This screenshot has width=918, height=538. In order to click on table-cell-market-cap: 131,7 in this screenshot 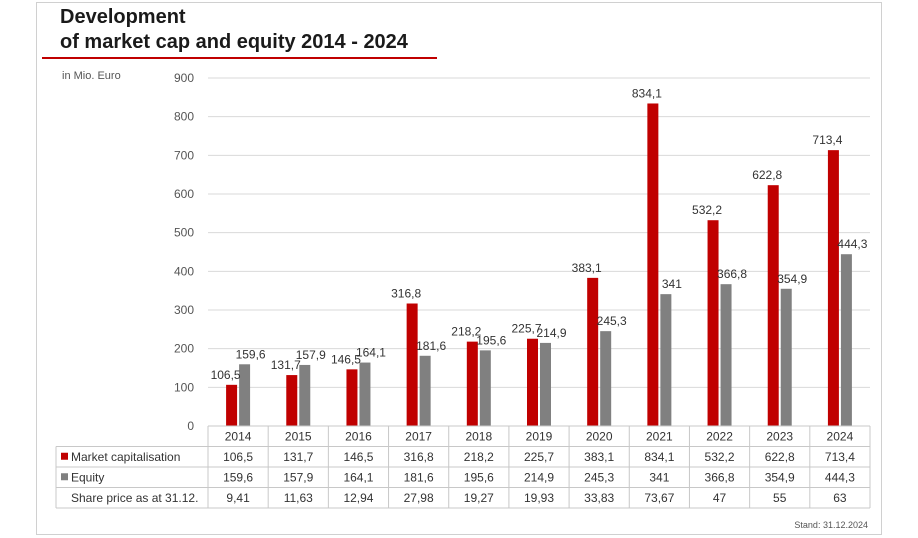, I will do `click(298, 457)`.